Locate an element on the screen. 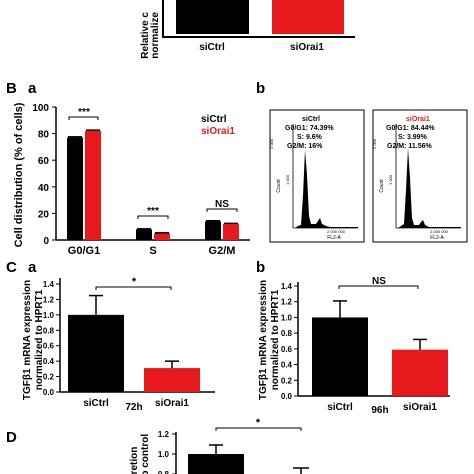  panel-b-bracket-g2 is located at coordinates (222, 210).